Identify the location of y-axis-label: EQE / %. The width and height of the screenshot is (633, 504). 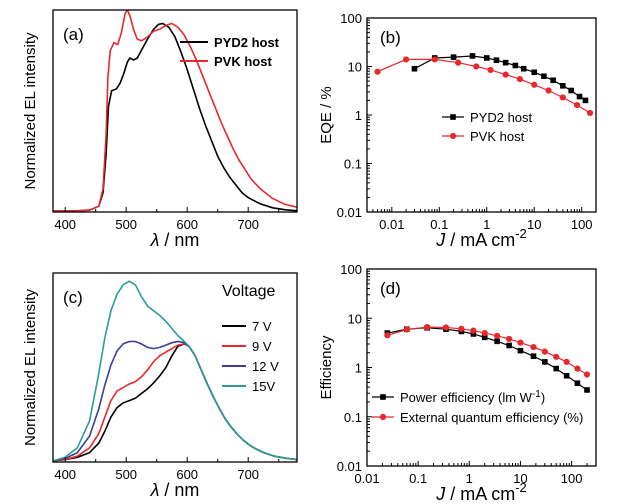
(326, 115).